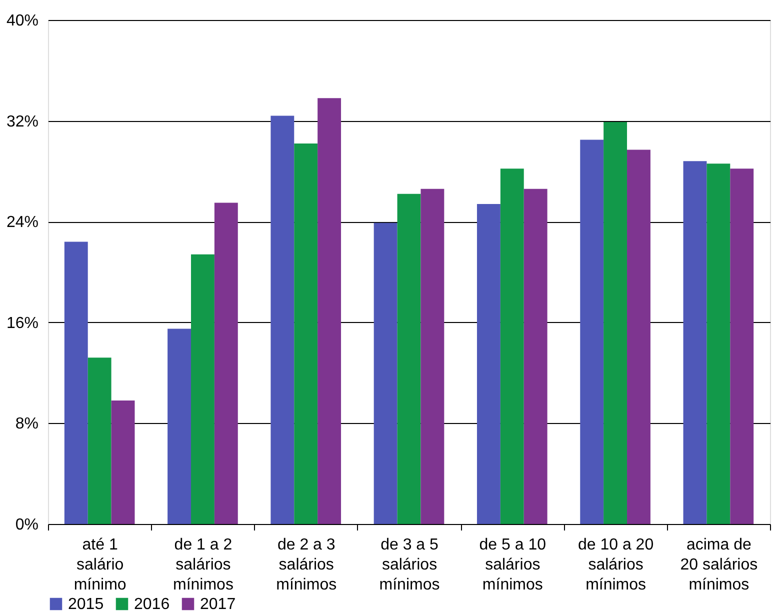 The height and width of the screenshot is (614, 779). What do you see at coordinates (616, 565) in the screenshot?
I see `x-tick-label: de 10 a 20 salários mínimos` at bounding box center [616, 565].